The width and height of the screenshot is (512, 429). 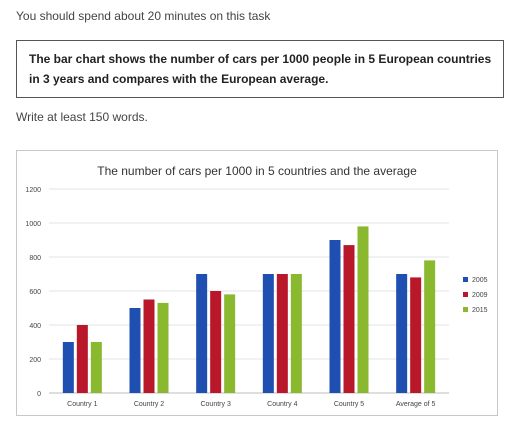 I want to click on legend-swatch-2015, so click(x=465, y=309).